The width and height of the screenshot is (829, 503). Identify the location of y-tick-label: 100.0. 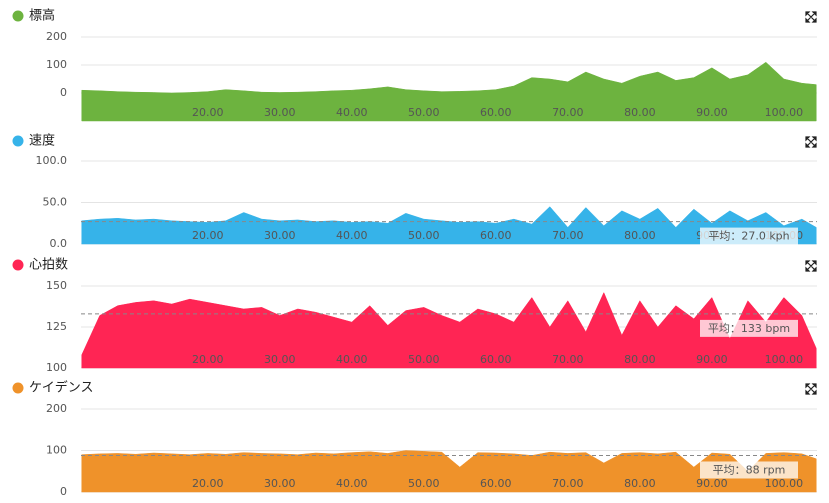
(52, 160).